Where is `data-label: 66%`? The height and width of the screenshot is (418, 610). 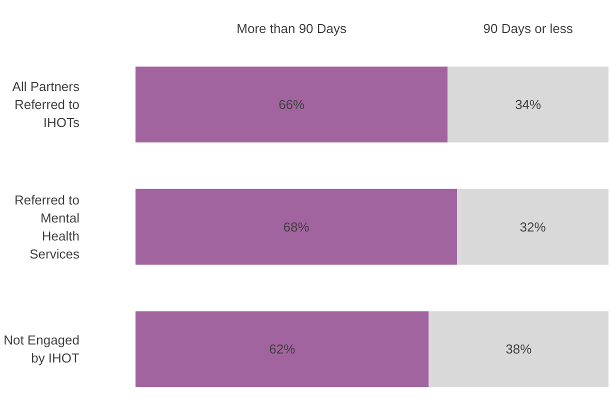
data-label: 66% is located at coordinates (292, 104).